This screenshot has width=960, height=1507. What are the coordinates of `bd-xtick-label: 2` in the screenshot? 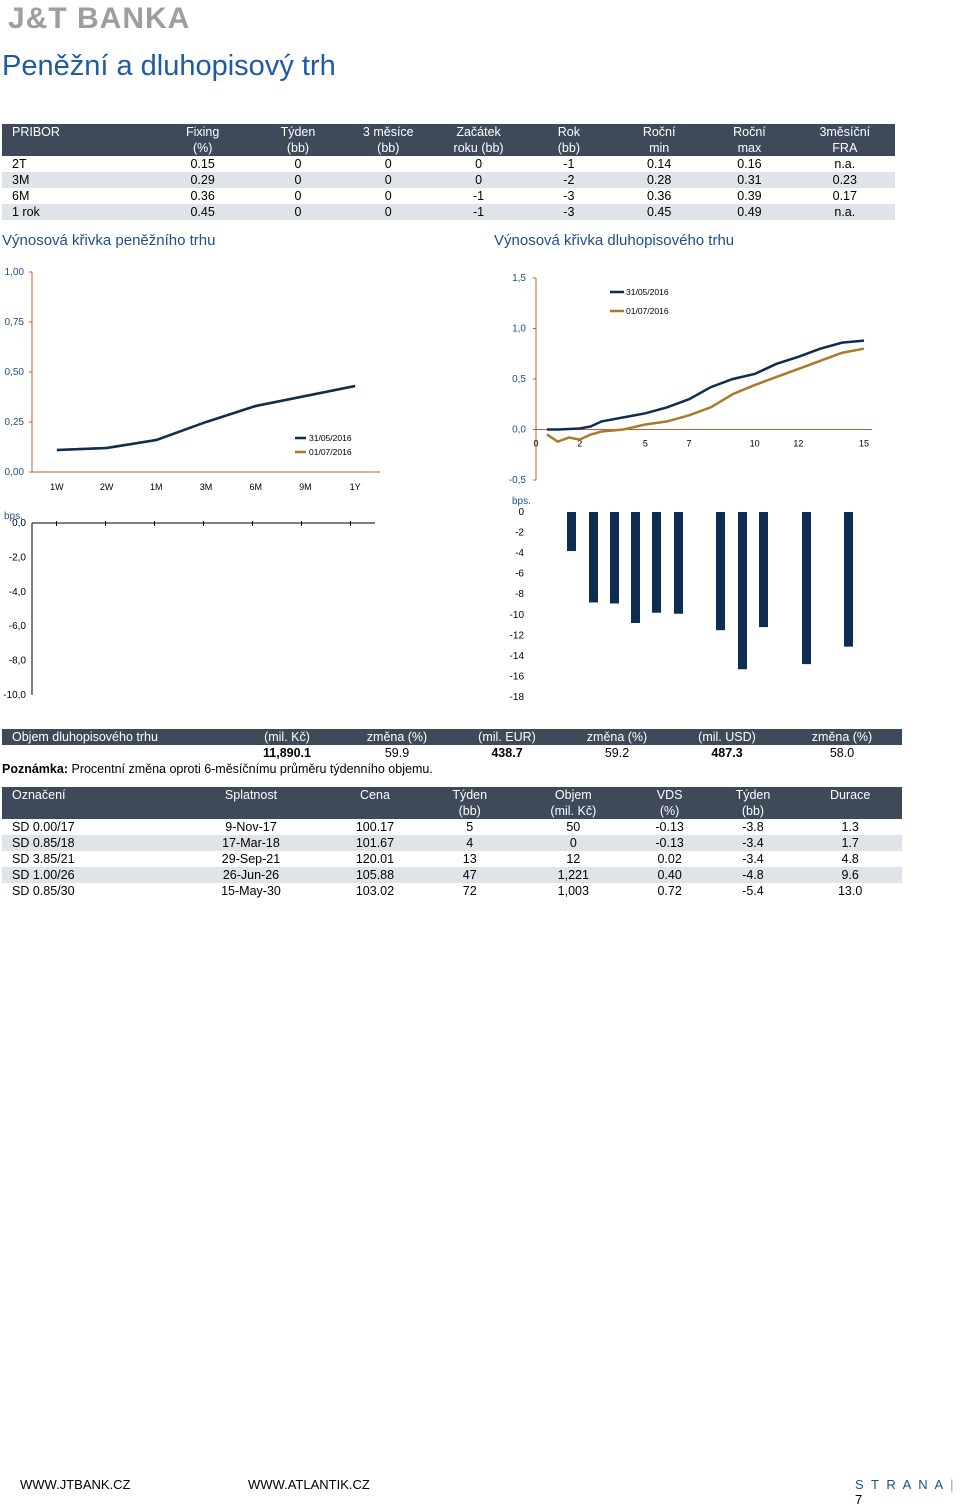 It's located at (579, 444).